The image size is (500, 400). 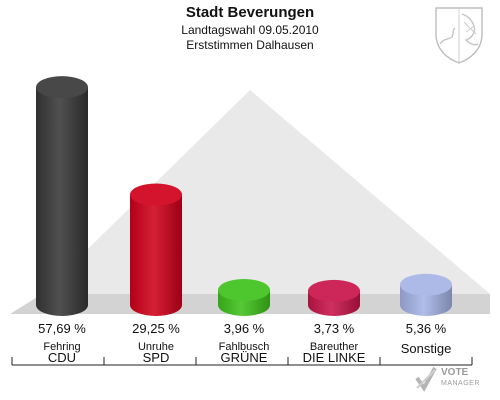 What do you see at coordinates (244, 357) in the screenshot?
I see `party-label-2: GRÜNE` at bounding box center [244, 357].